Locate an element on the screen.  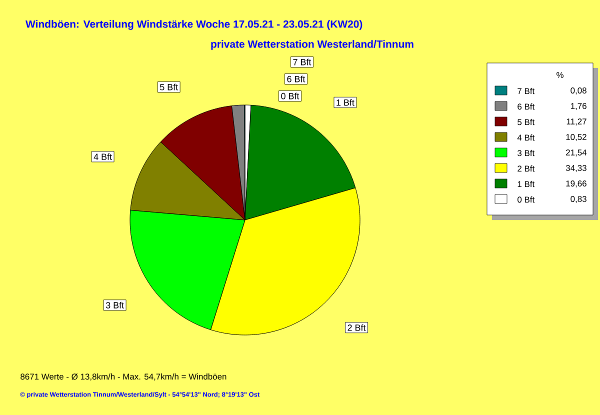
slice-label: 3 Bft is located at coordinates (115, 305).